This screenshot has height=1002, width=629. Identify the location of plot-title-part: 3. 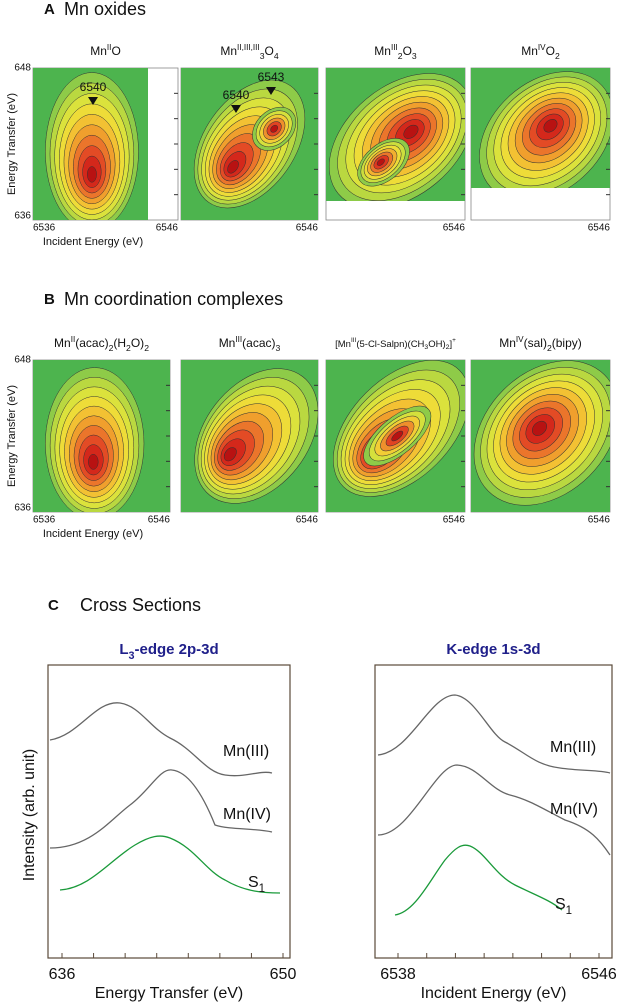
(414, 56).